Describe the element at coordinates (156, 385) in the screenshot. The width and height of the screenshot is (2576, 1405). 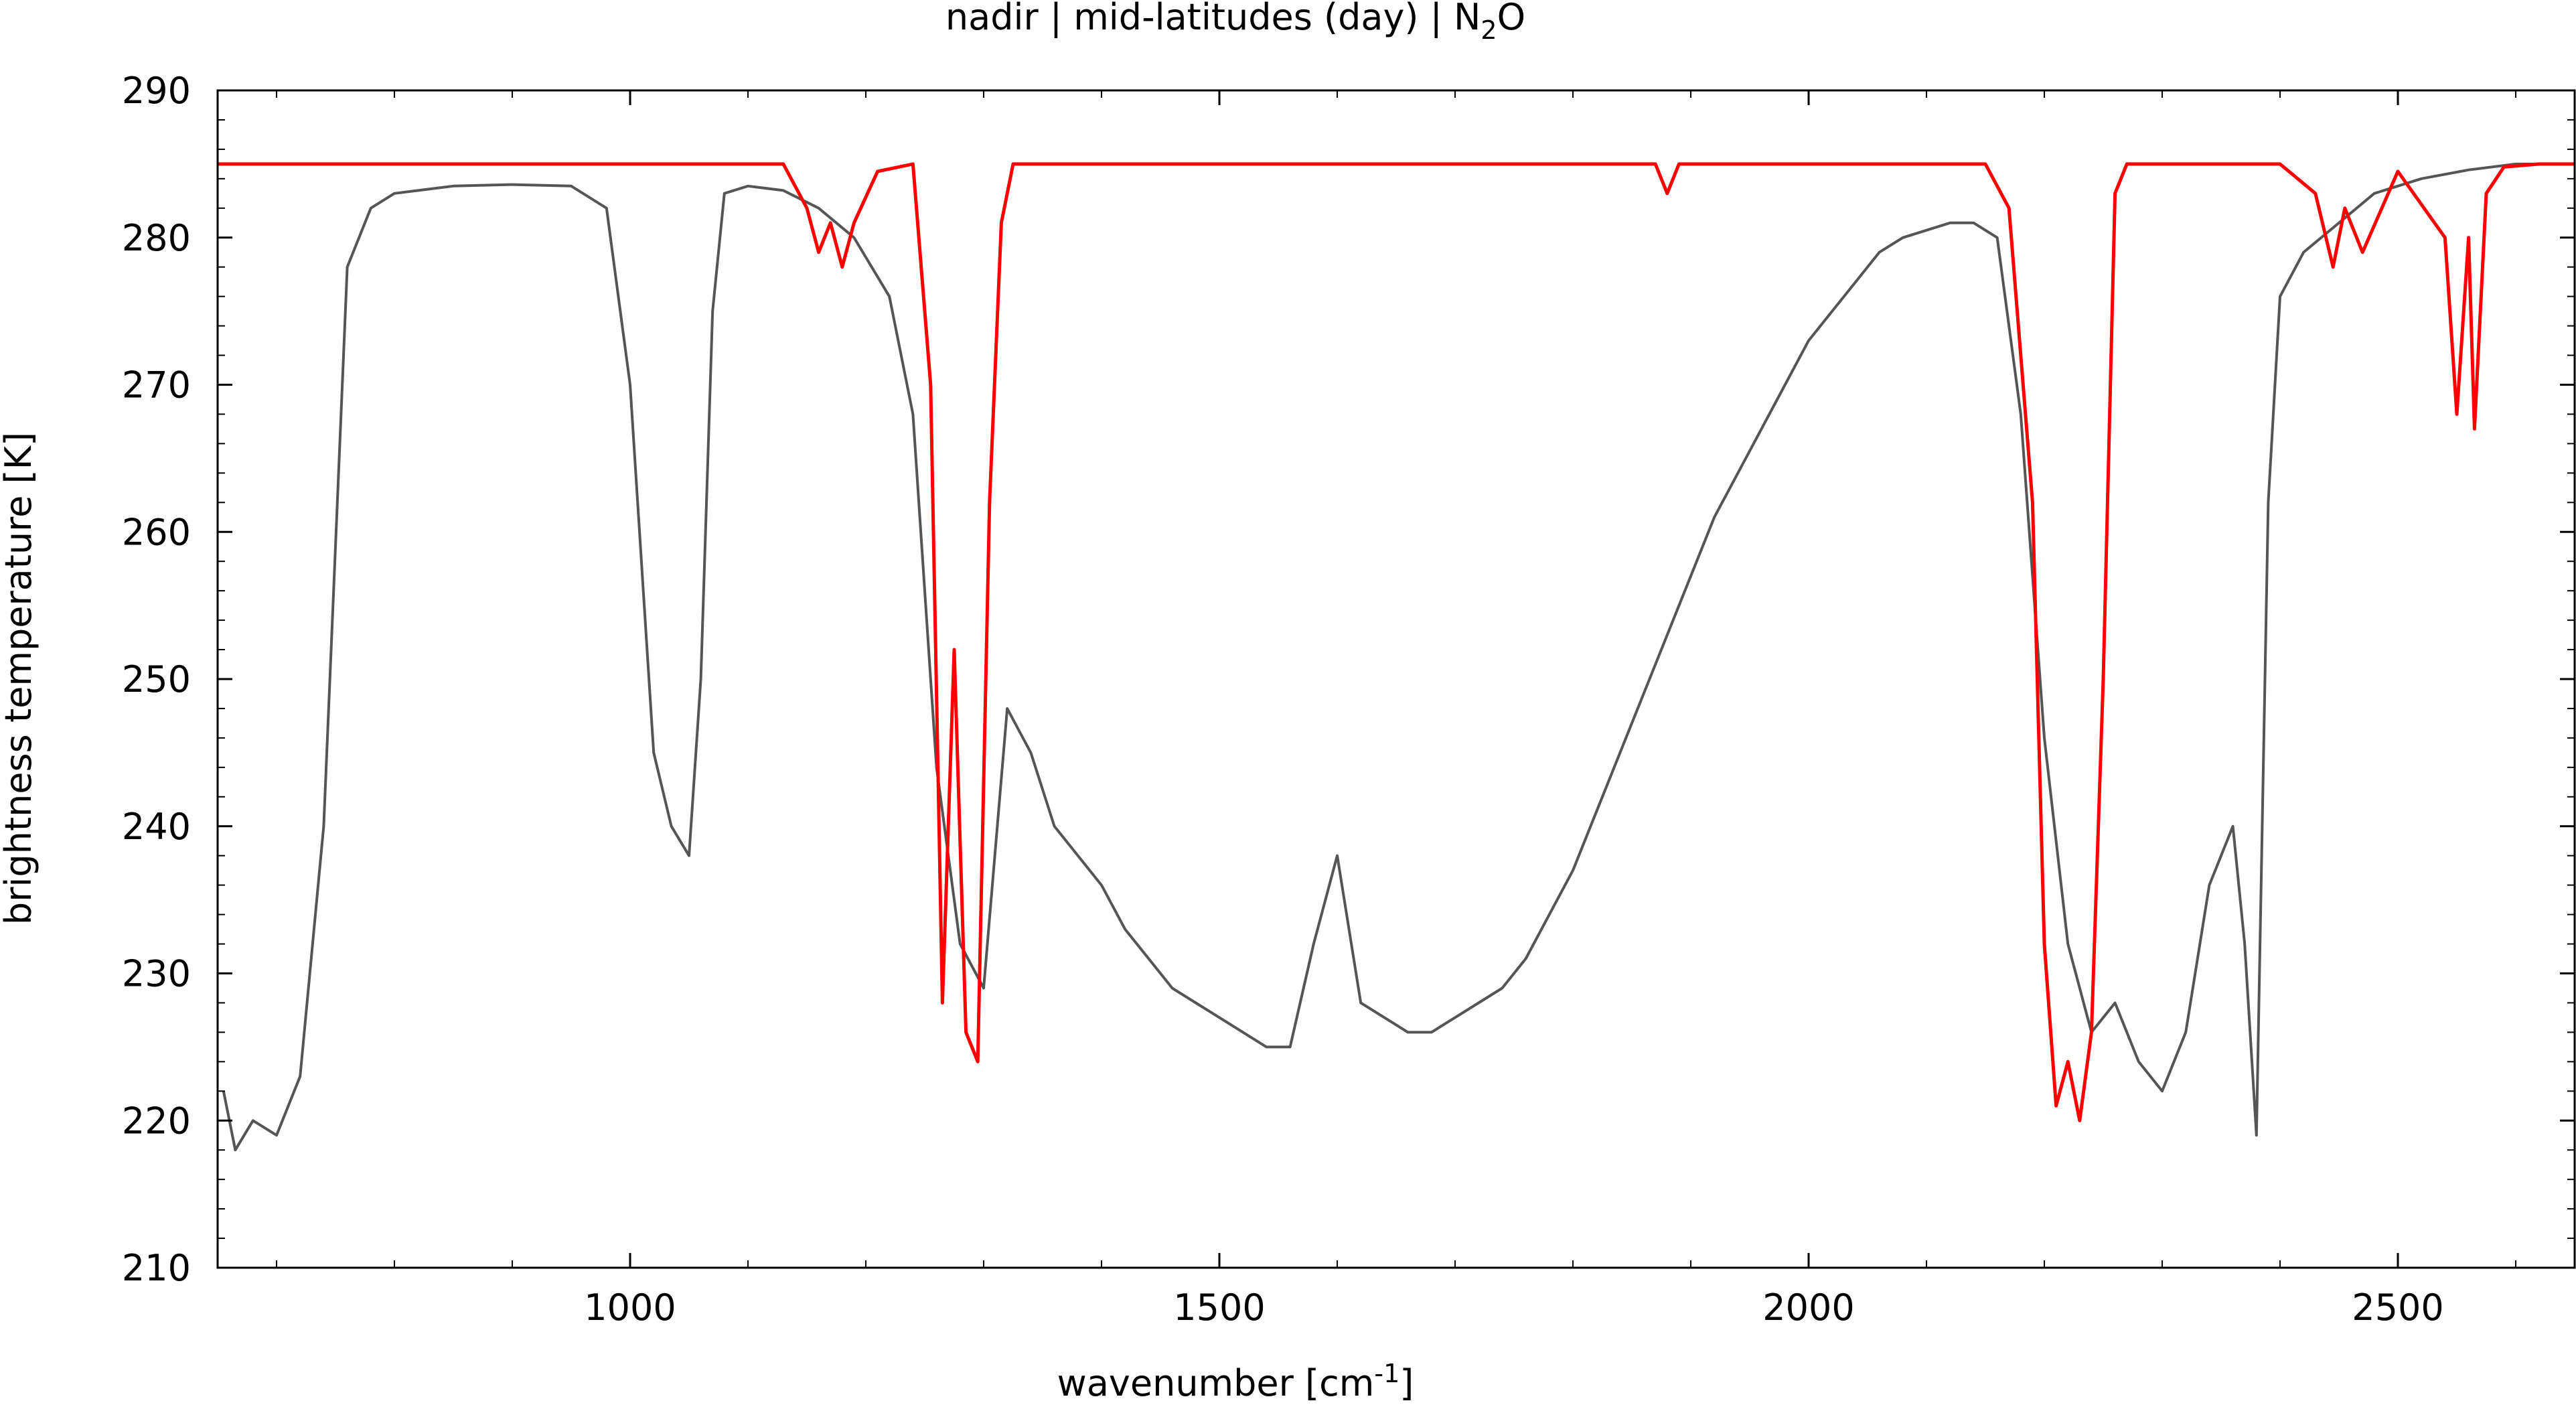
I see `y-tick-label: 270` at that location.